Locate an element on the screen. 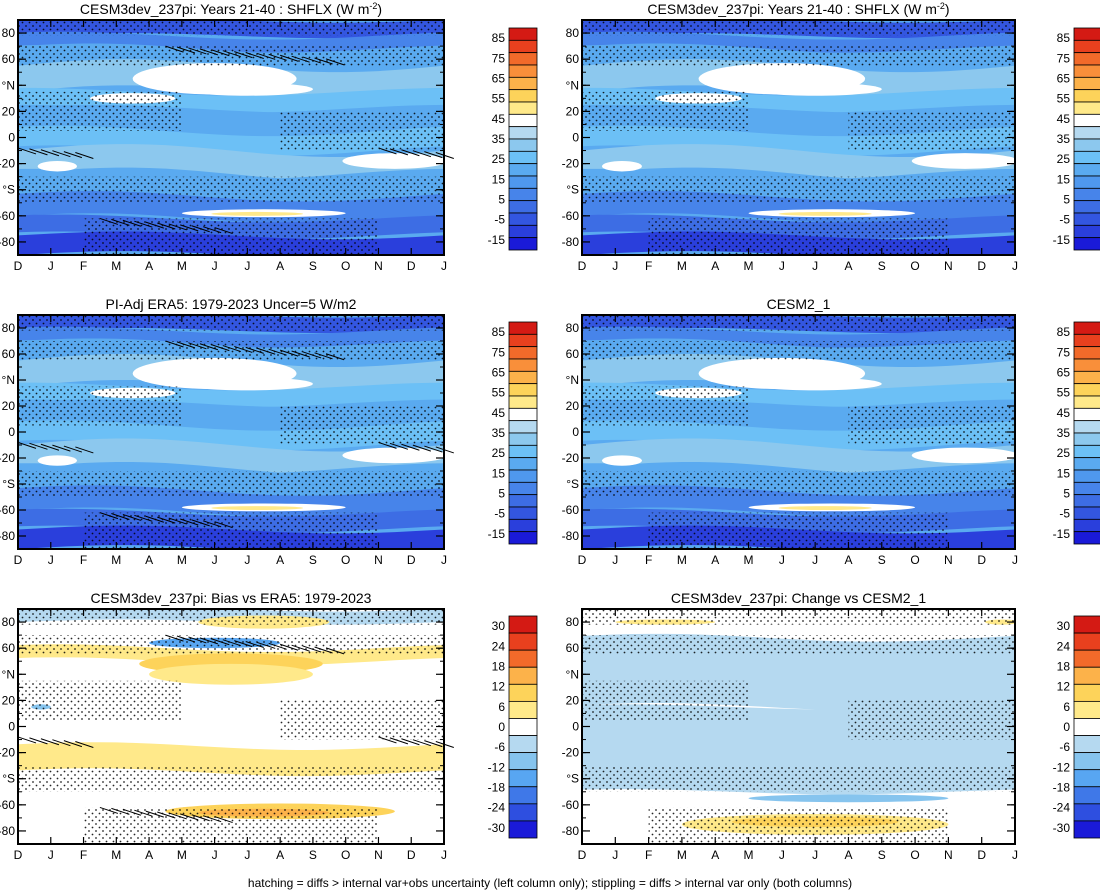  colorbar-label: -24 is located at coordinates (1062, 808).